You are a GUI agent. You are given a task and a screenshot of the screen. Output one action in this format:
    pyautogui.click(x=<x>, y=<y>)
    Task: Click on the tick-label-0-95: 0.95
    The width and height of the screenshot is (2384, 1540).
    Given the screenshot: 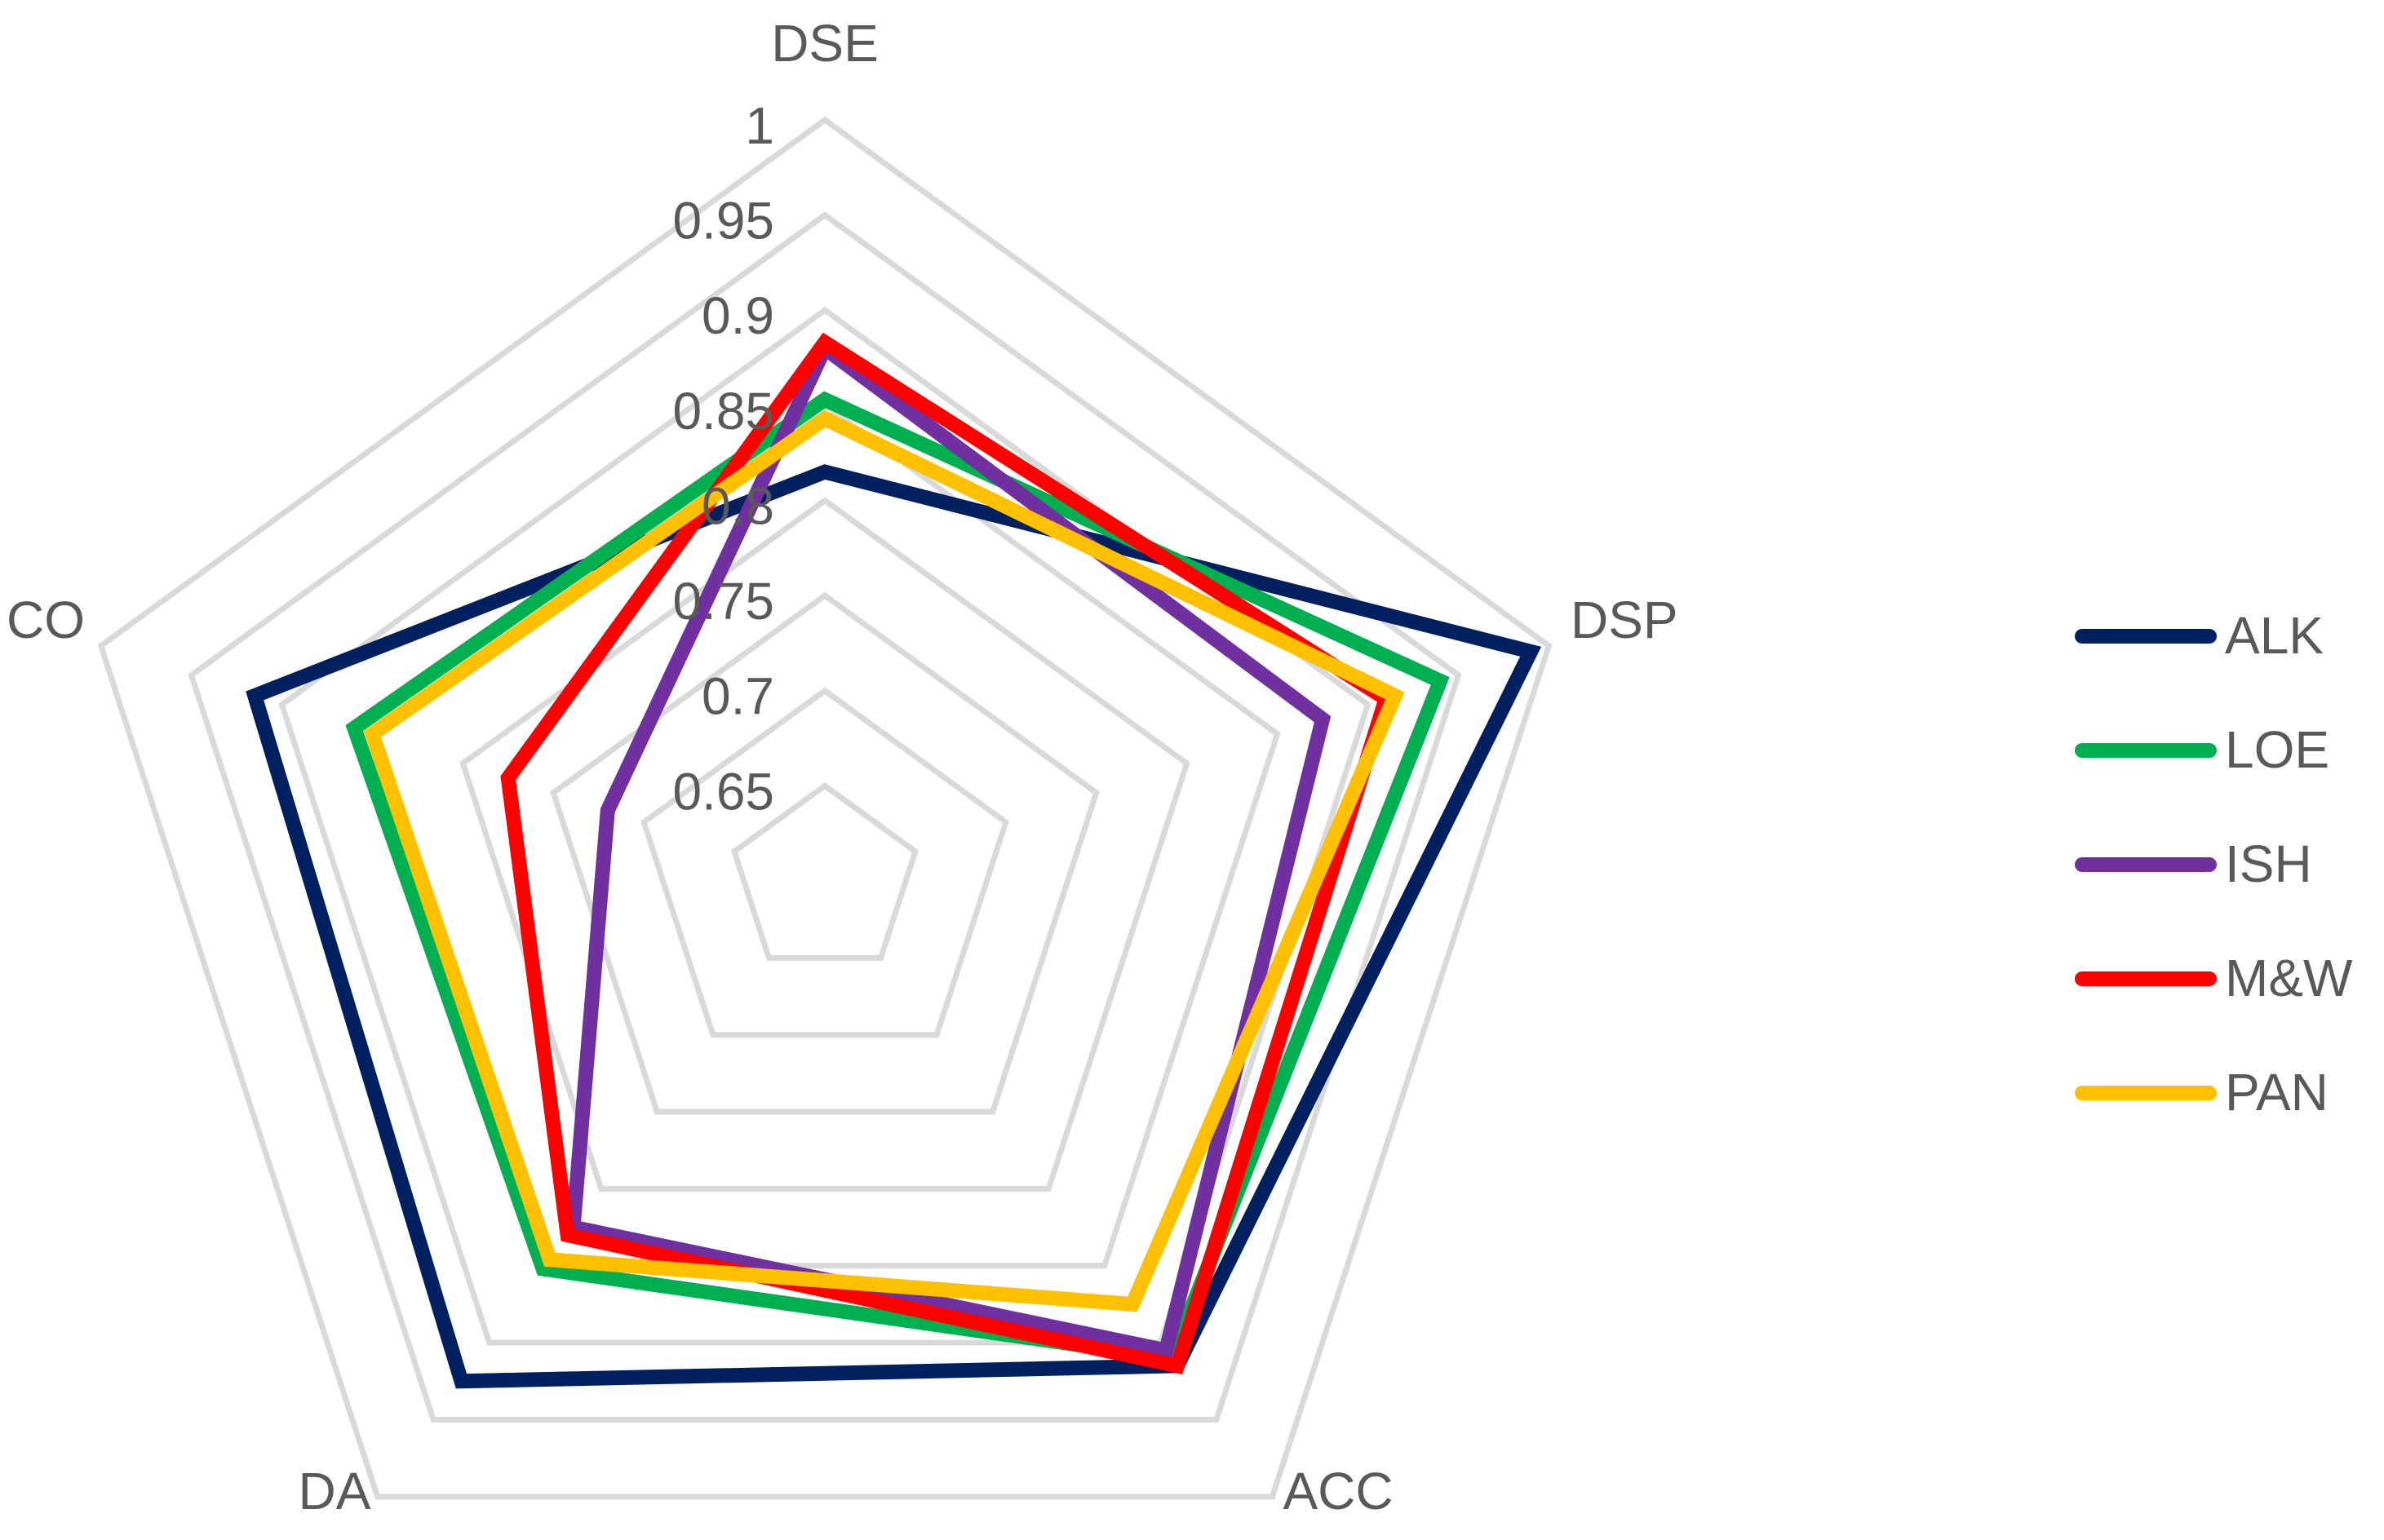 What is the action you would take?
    pyautogui.click(x=723, y=221)
    